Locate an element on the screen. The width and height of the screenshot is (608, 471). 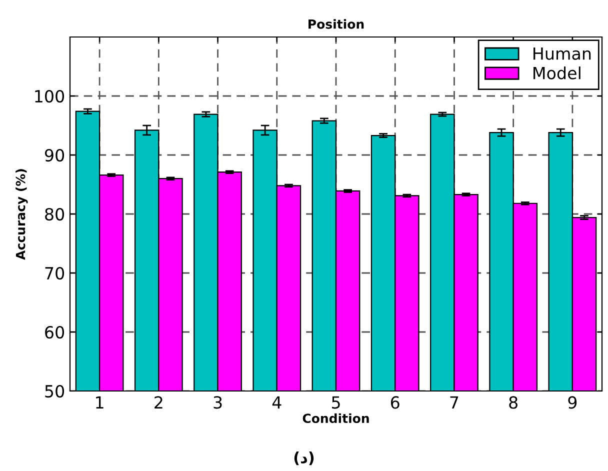
y-tick-label: 70 is located at coordinates (54, 273).